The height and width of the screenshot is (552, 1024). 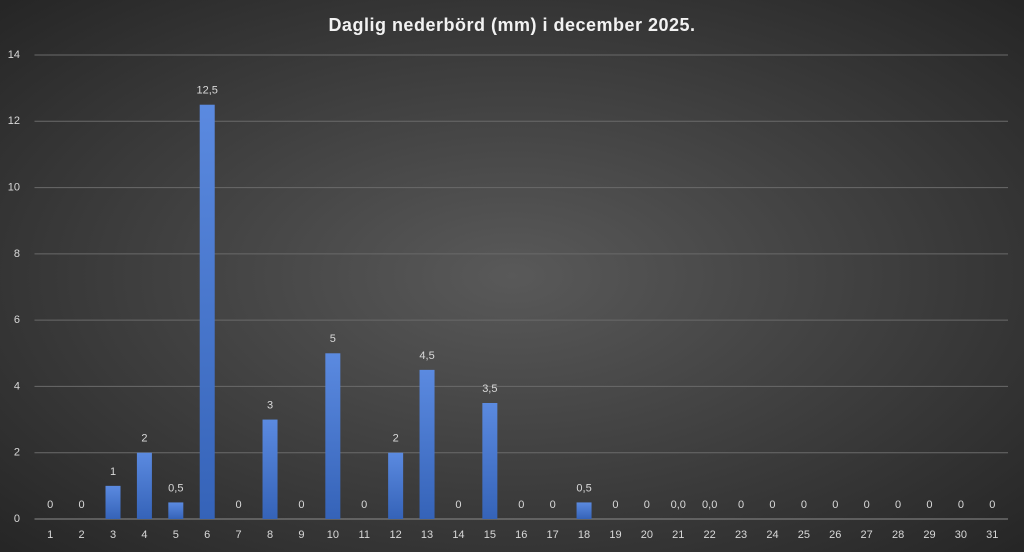 What do you see at coordinates (898, 535) in the screenshot?
I see `x-tick-label: 28` at bounding box center [898, 535].